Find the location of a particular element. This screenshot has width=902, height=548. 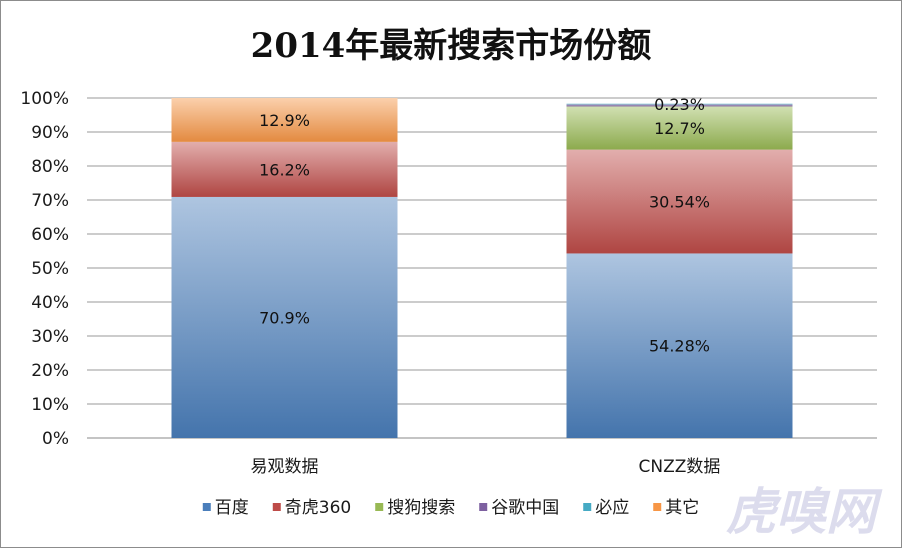

legend-label: 必应 is located at coordinates (612, 508).